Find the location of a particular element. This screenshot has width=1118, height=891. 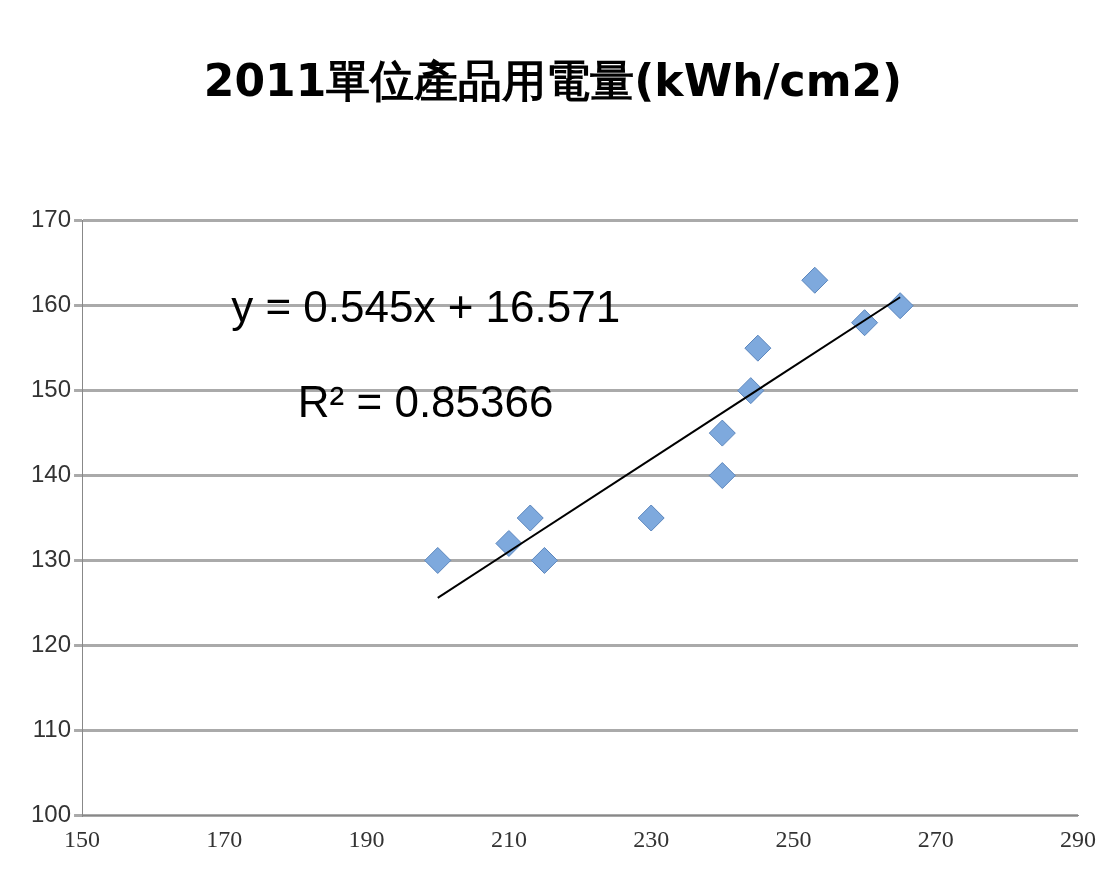

x-tick-label: 250 is located at coordinates (793, 838).